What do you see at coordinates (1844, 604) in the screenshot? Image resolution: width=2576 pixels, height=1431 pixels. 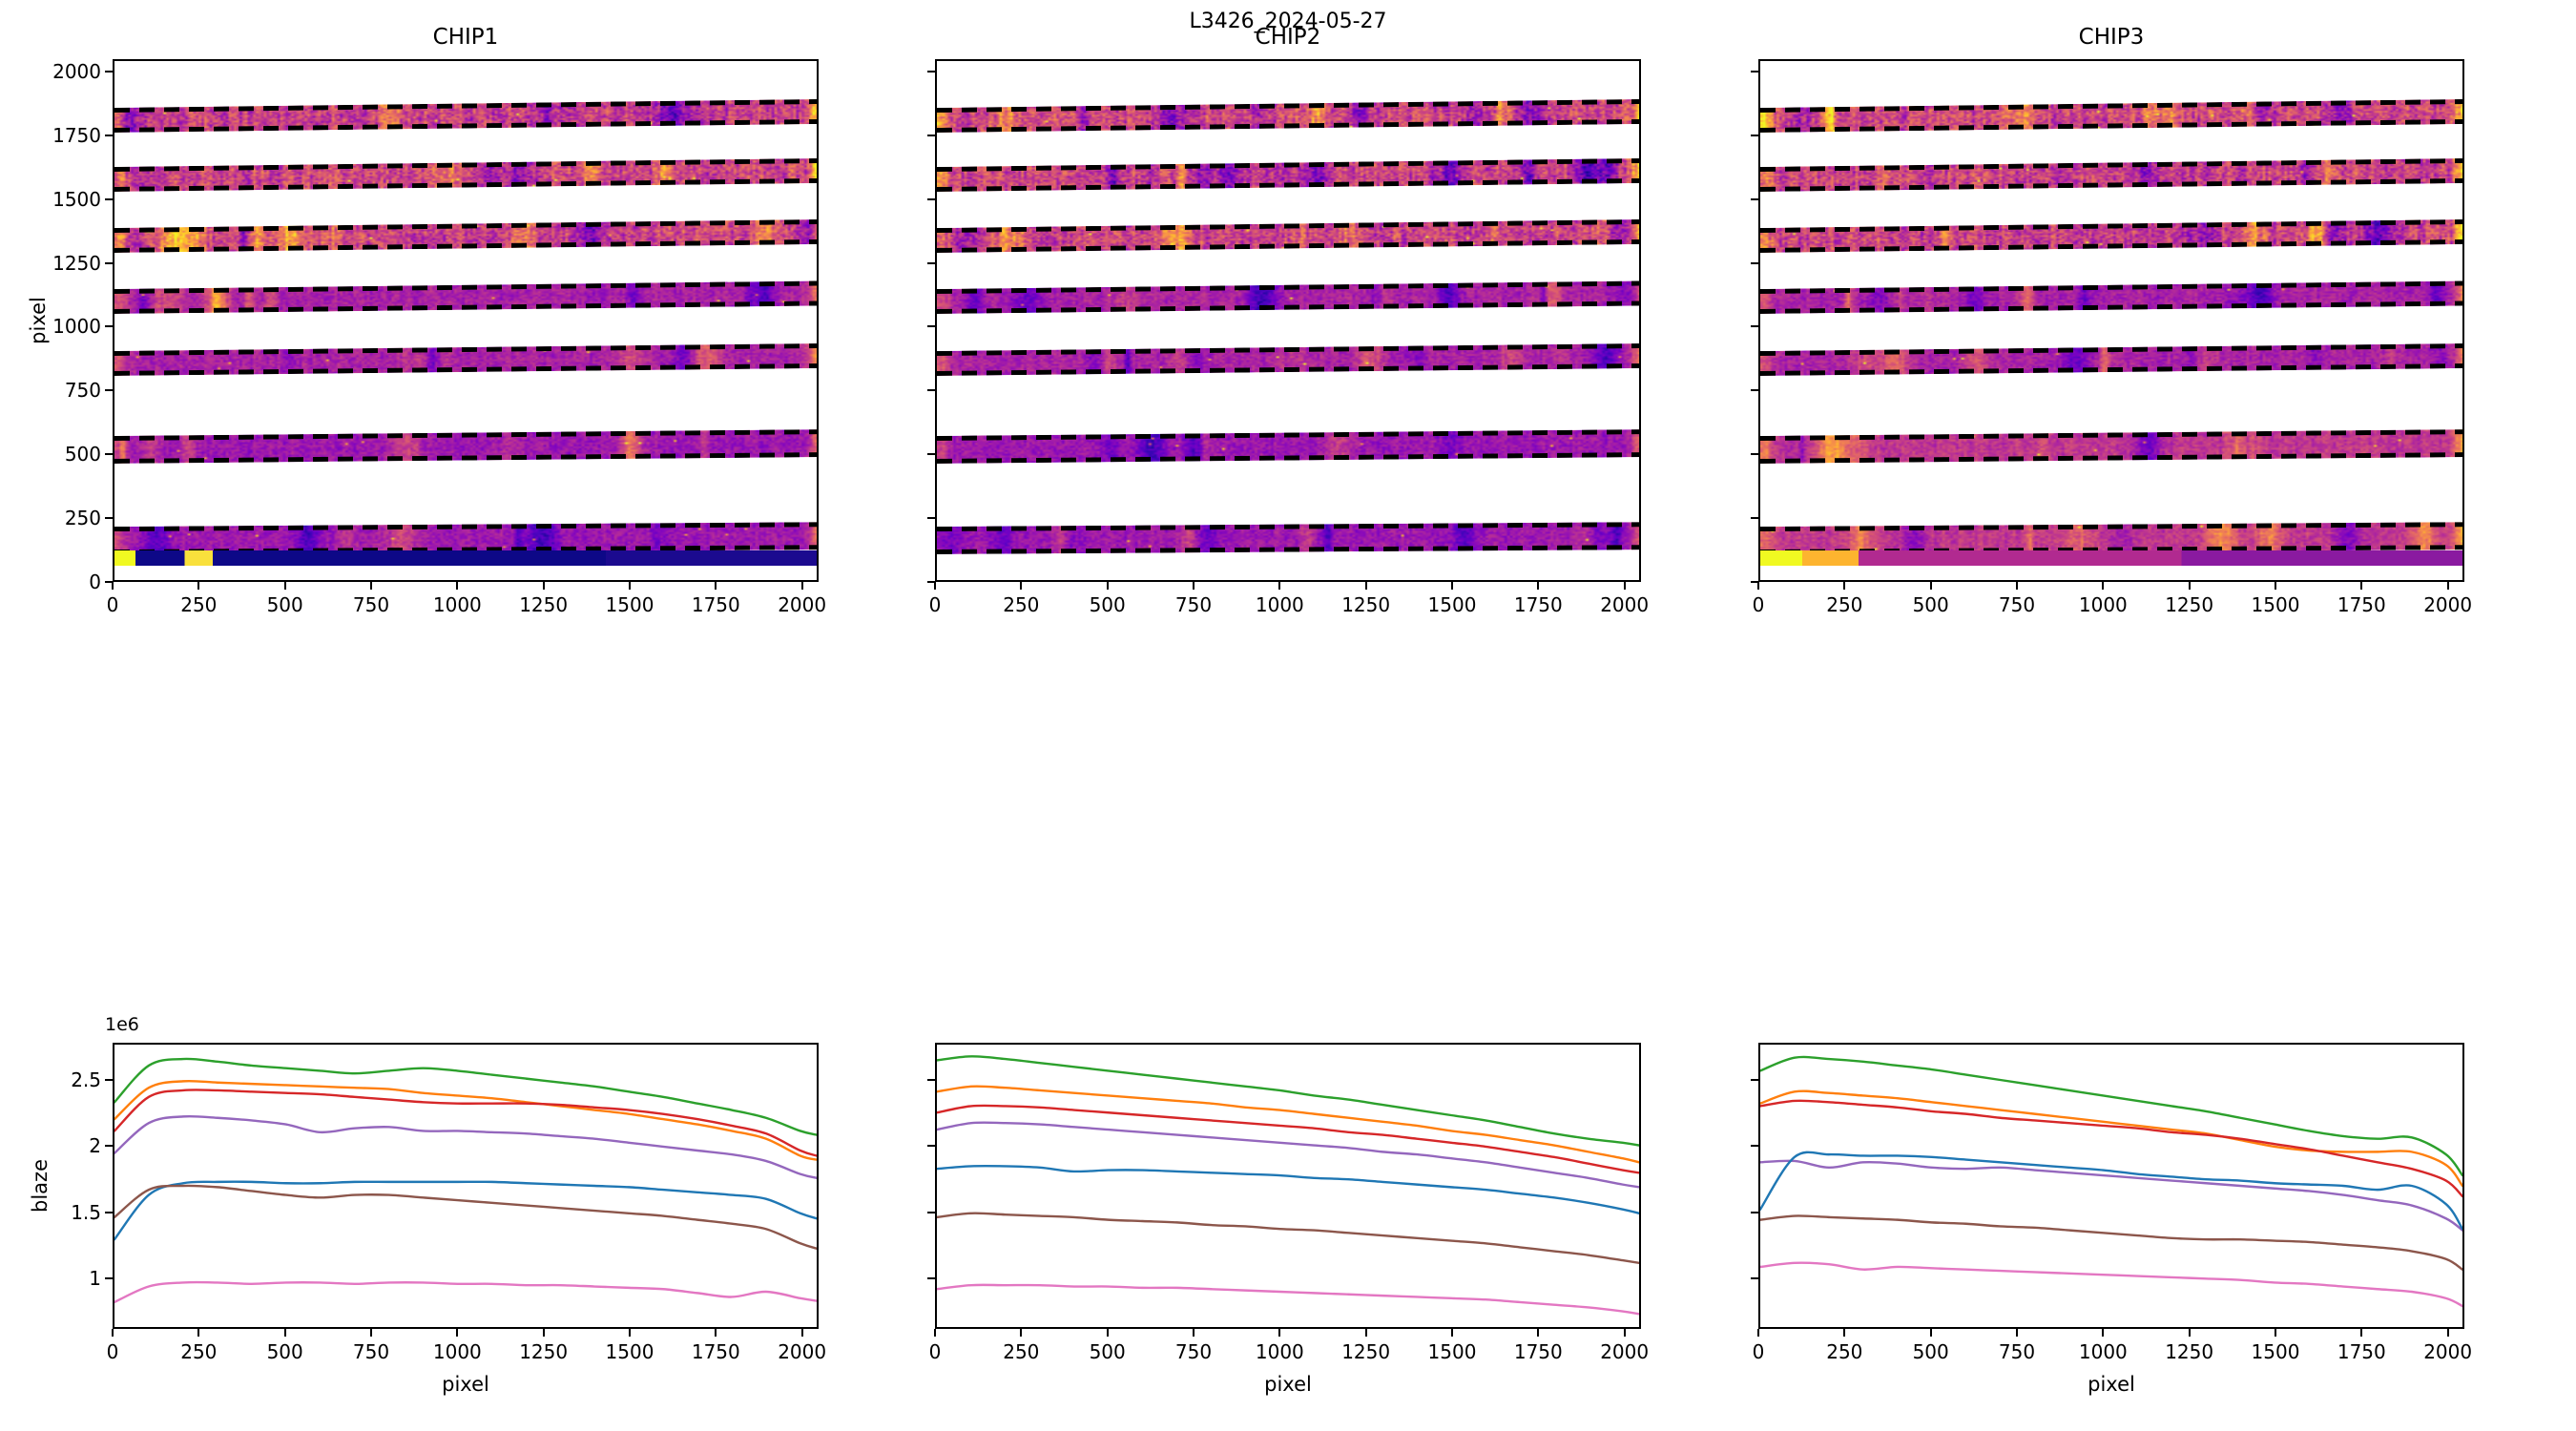 I see `detector-xtick-label: 250` at bounding box center [1844, 604].